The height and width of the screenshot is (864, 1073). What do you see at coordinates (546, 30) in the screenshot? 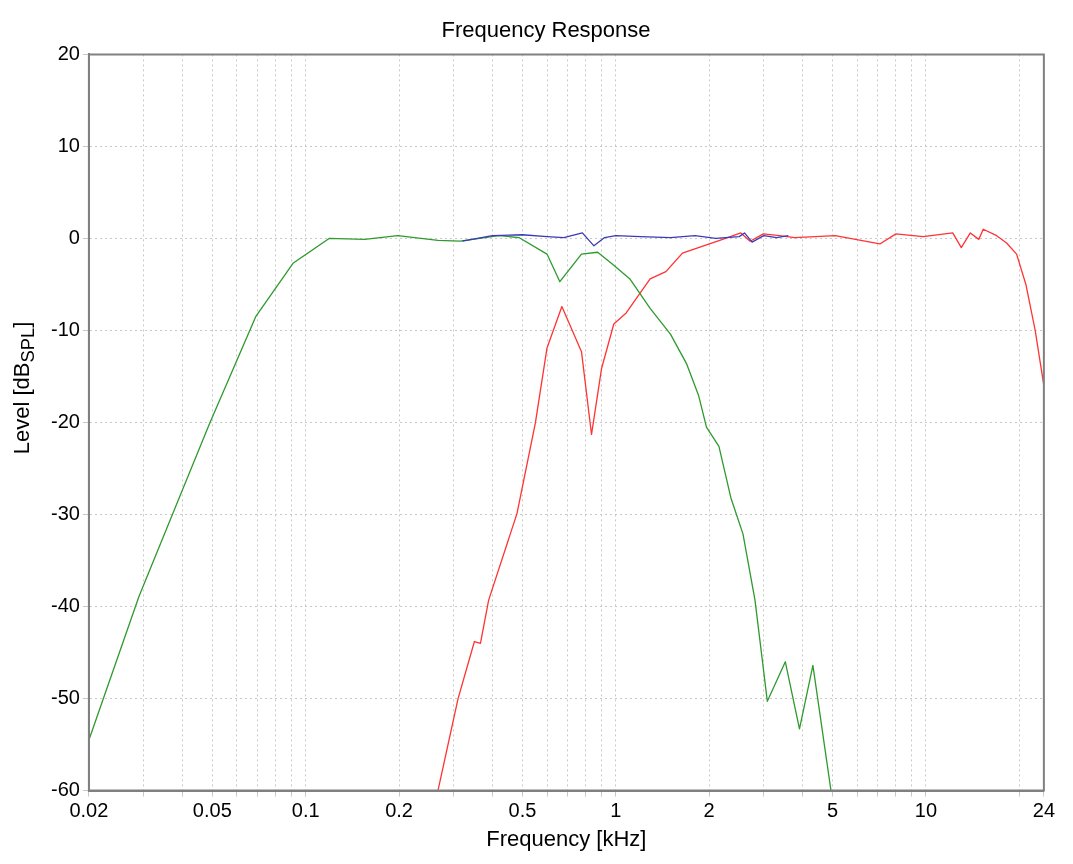
I see `chart-title: Frequency Response` at bounding box center [546, 30].